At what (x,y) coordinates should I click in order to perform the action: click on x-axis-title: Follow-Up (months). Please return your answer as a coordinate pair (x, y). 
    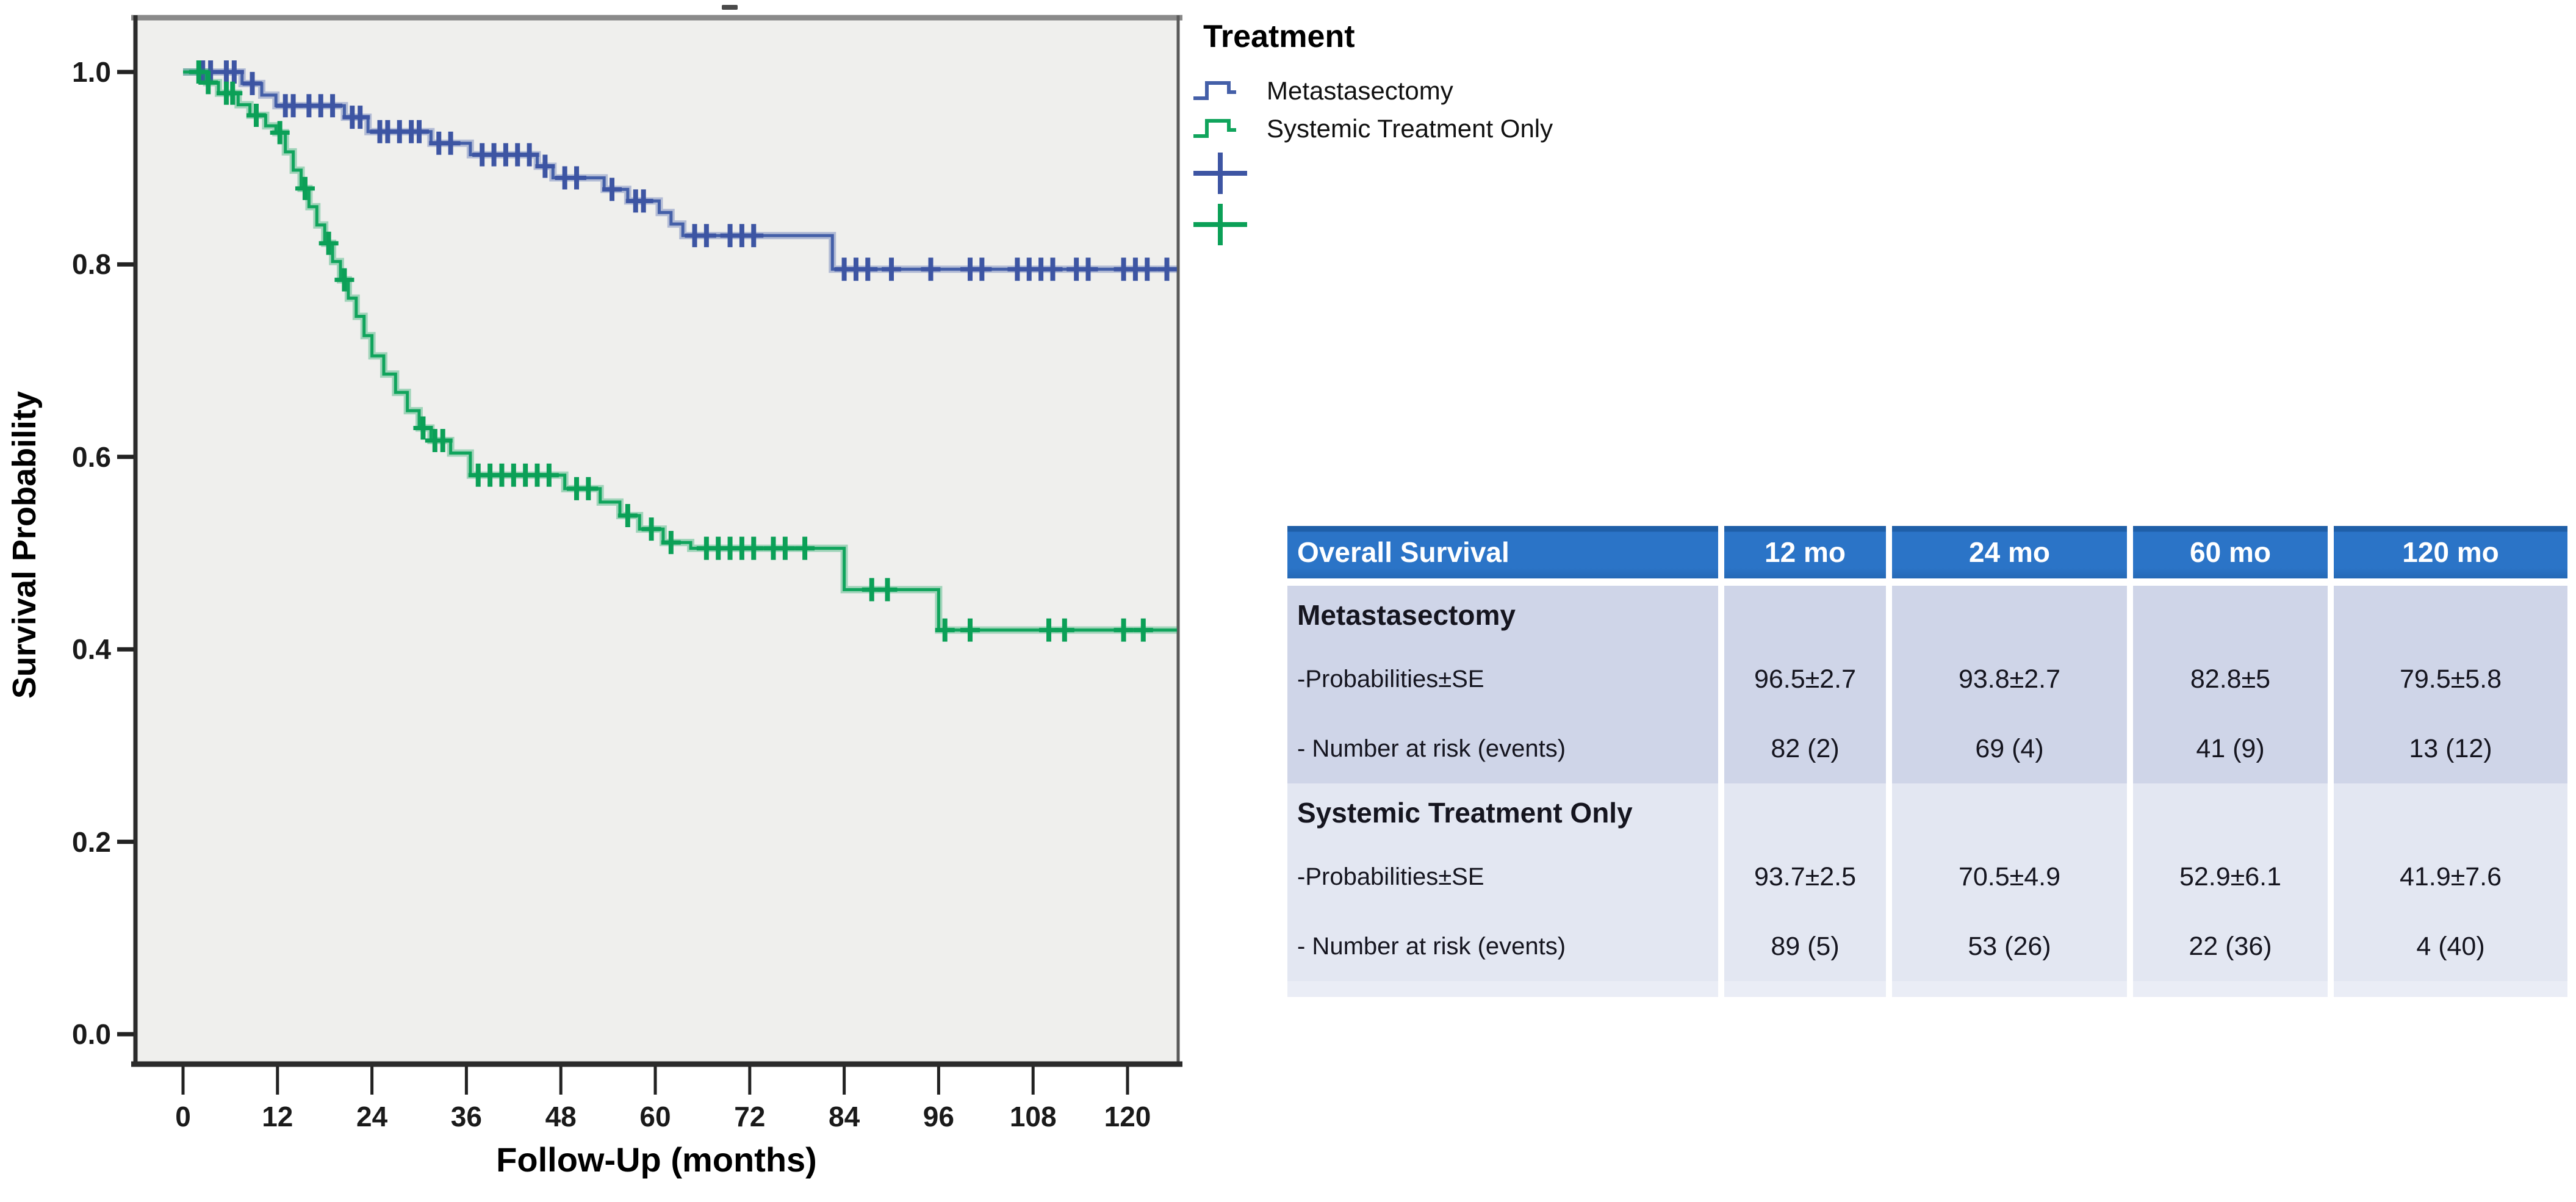
    Looking at the image, I should click on (656, 1159).